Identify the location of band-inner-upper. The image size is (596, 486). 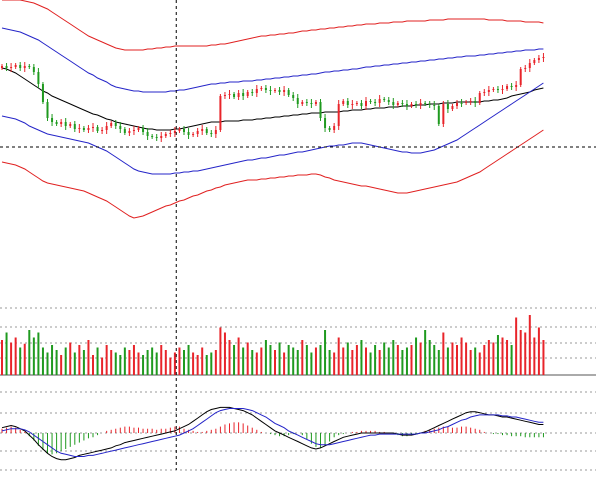
(272, 60).